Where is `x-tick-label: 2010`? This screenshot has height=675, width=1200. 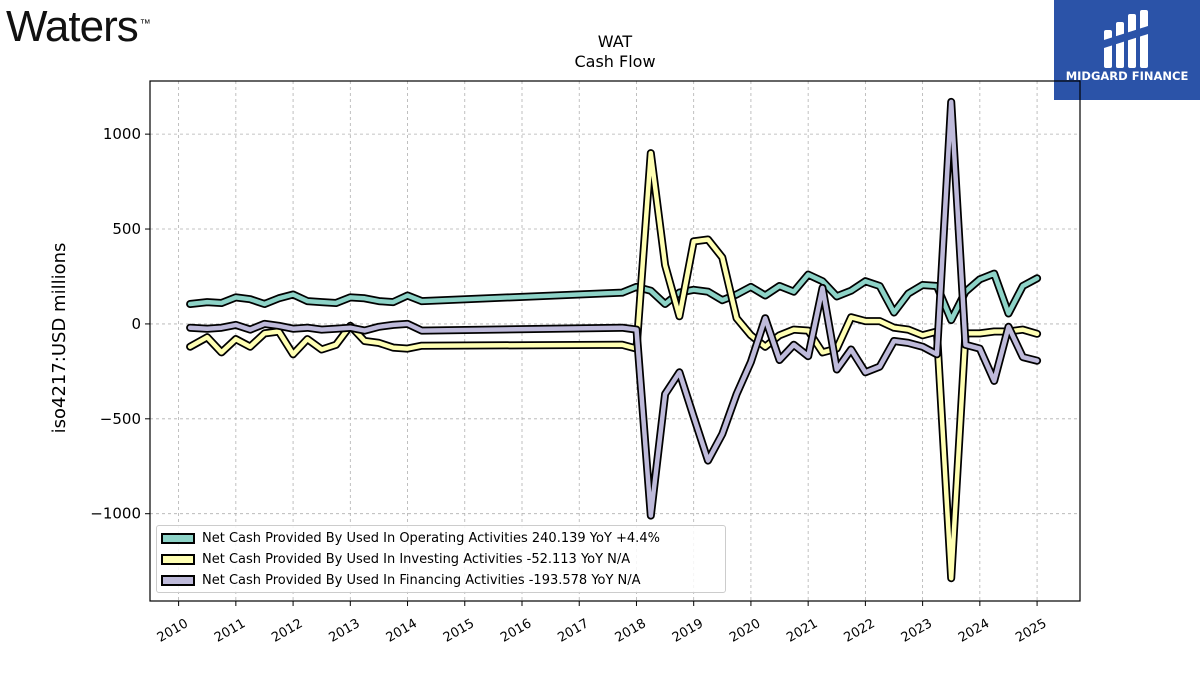 x-tick-label: 2010 is located at coordinates (173, 631).